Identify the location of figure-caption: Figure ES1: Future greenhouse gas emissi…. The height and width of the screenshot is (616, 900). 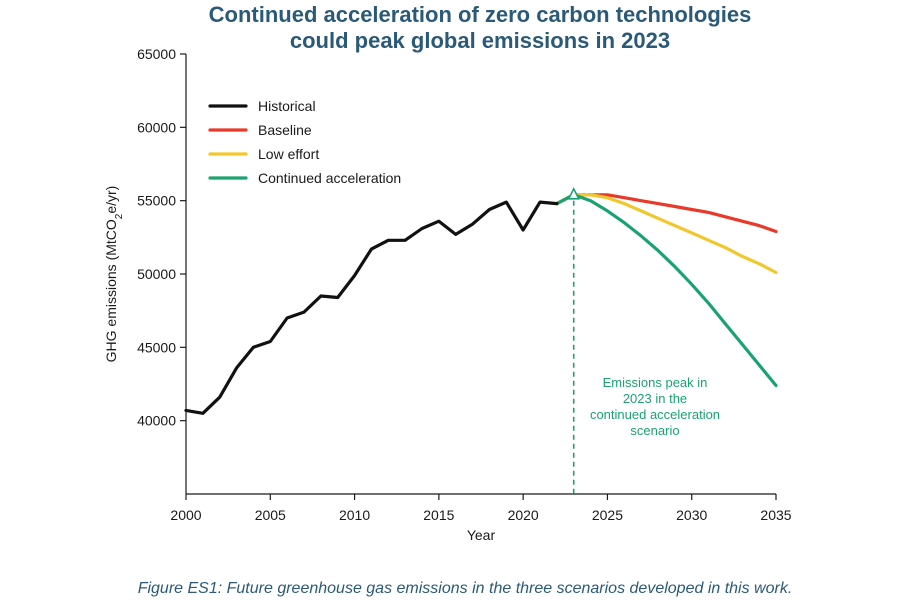
(465, 588).